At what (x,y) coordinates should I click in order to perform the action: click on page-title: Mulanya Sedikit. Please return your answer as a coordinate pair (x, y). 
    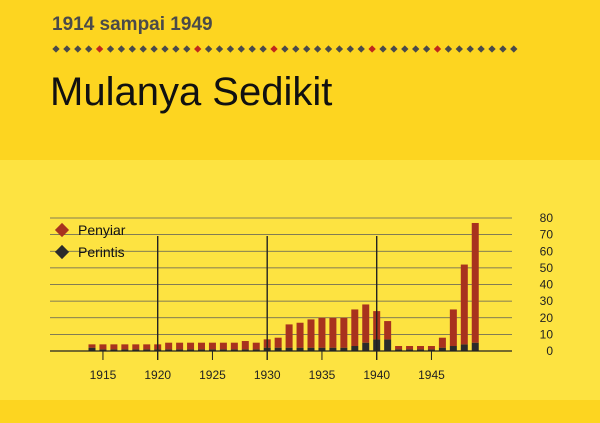
    Looking at the image, I should click on (191, 92).